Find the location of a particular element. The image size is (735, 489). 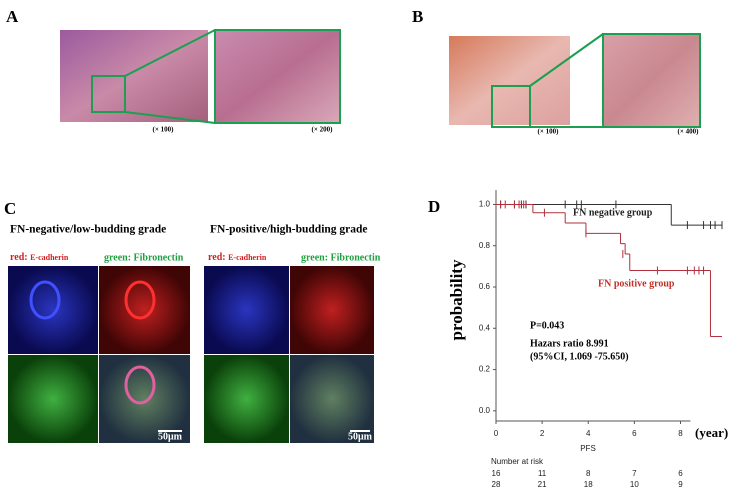

panel-label: A is located at coordinates (12, 16).